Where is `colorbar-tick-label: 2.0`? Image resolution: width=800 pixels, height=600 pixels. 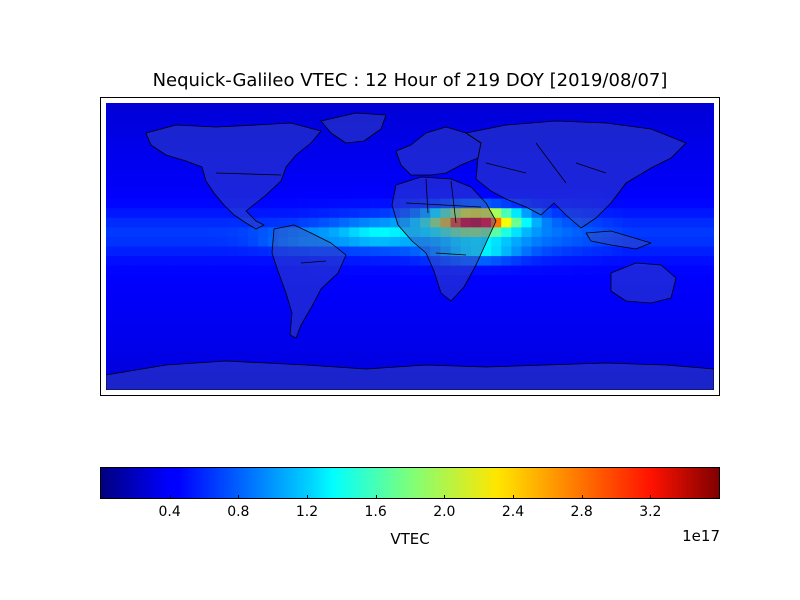 colorbar-tick-label: 2.0 is located at coordinates (444, 512).